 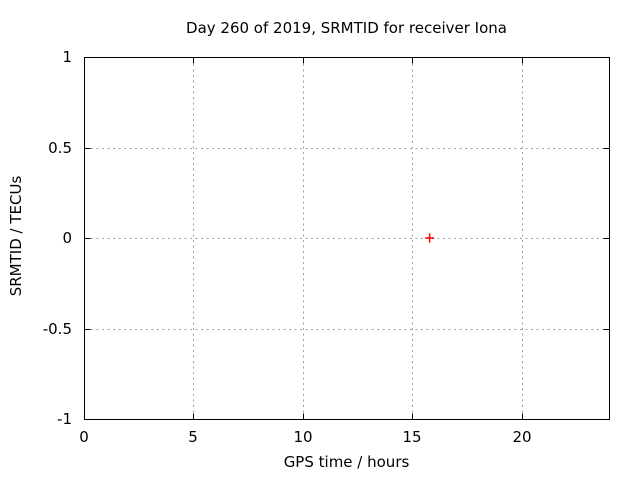 What do you see at coordinates (346, 462) in the screenshot?
I see `x-axis-label: GPS time / hours` at bounding box center [346, 462].